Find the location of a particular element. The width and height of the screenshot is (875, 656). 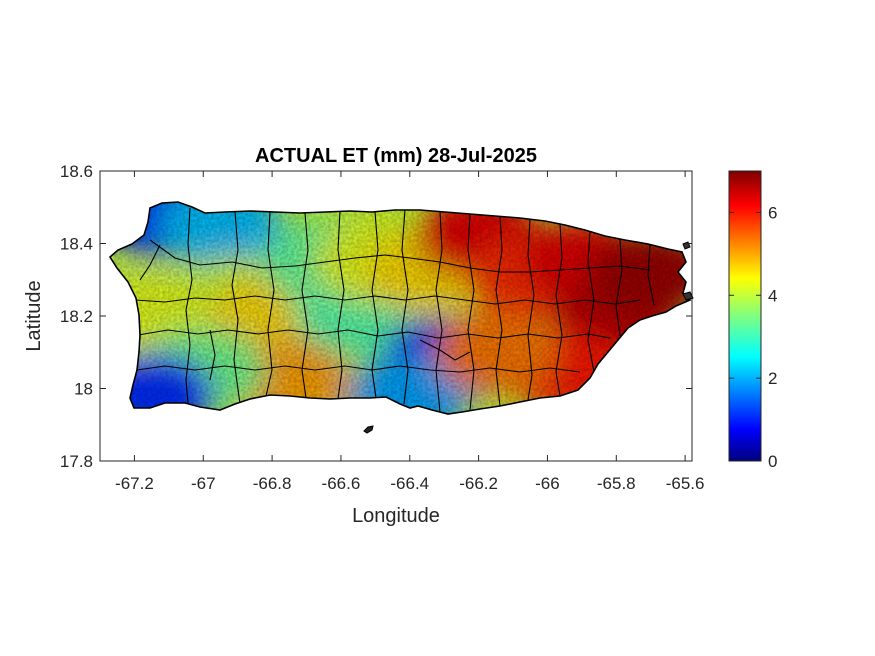

x-tick-label: -67.2 is located at coordinates (134, 483).